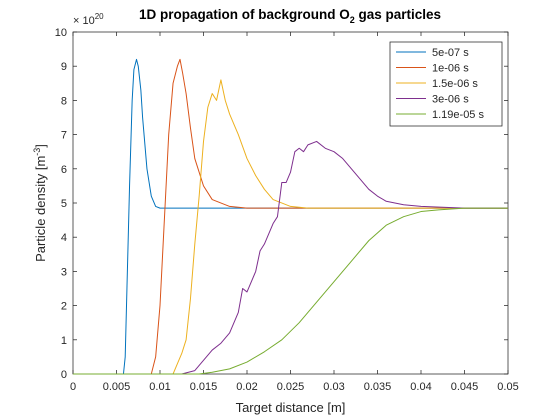 This screenshot has height=420, width=560. I want to click on x-tick-label: 0.04, so click(420, 387).